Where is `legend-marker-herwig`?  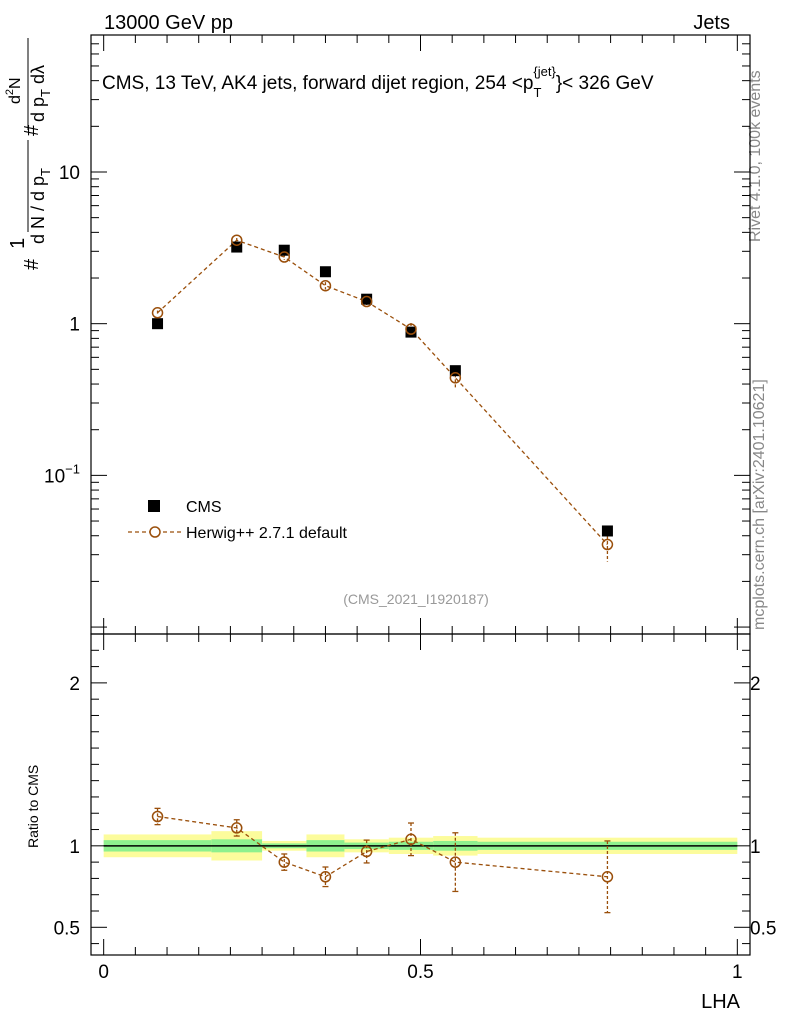
legend-marker-herwig is located at coordinates (155, 532).